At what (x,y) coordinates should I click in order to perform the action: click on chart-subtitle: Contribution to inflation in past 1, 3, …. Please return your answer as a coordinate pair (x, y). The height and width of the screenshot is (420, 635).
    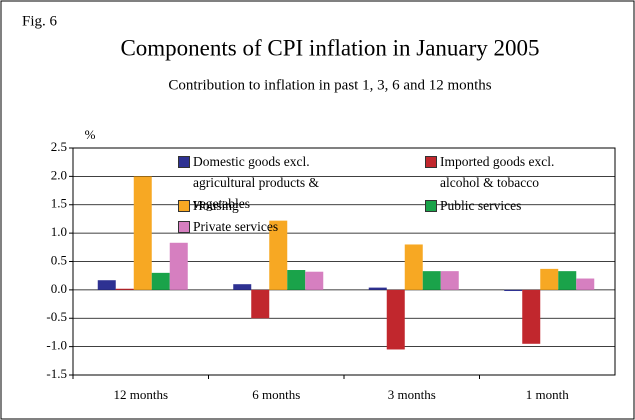
    Looking at the image, I should click on (329, 85).